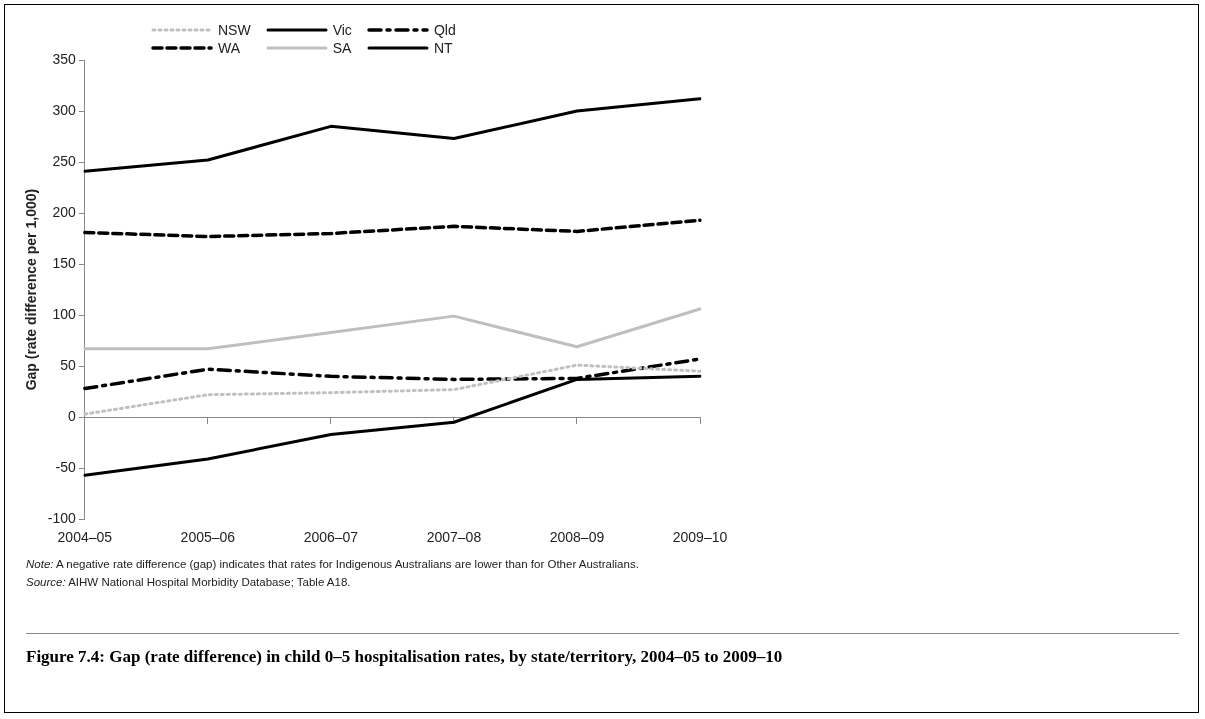  Describe the element at coordinates (392, 228) in the screenshot. I see `line-series` at that location.